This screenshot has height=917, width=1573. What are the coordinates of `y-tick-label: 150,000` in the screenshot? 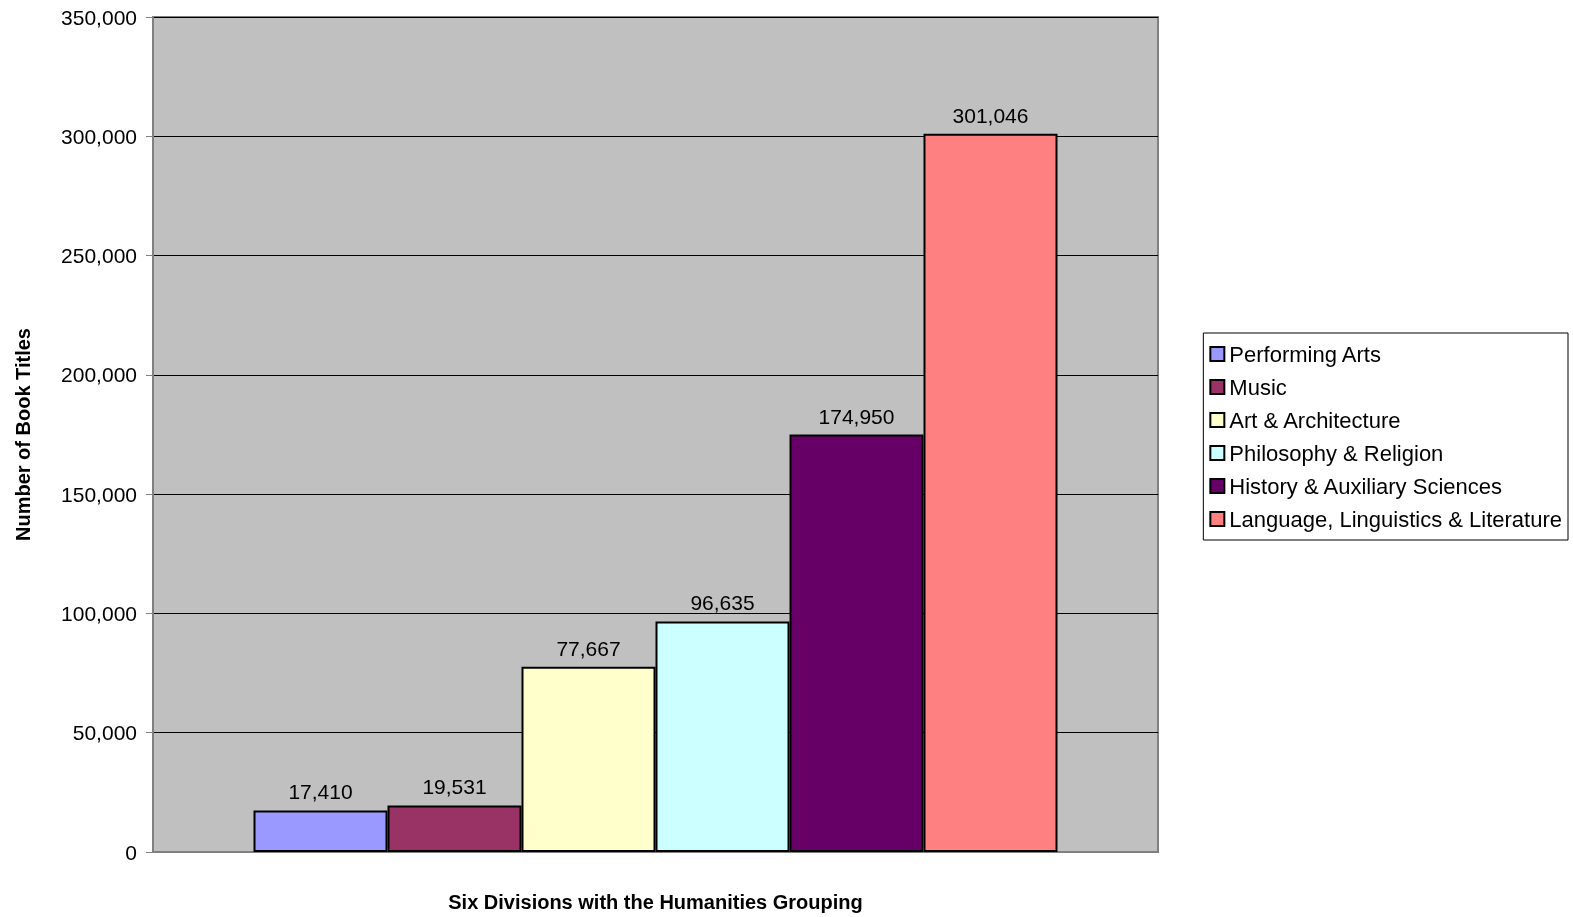 It's located at (99, 494).